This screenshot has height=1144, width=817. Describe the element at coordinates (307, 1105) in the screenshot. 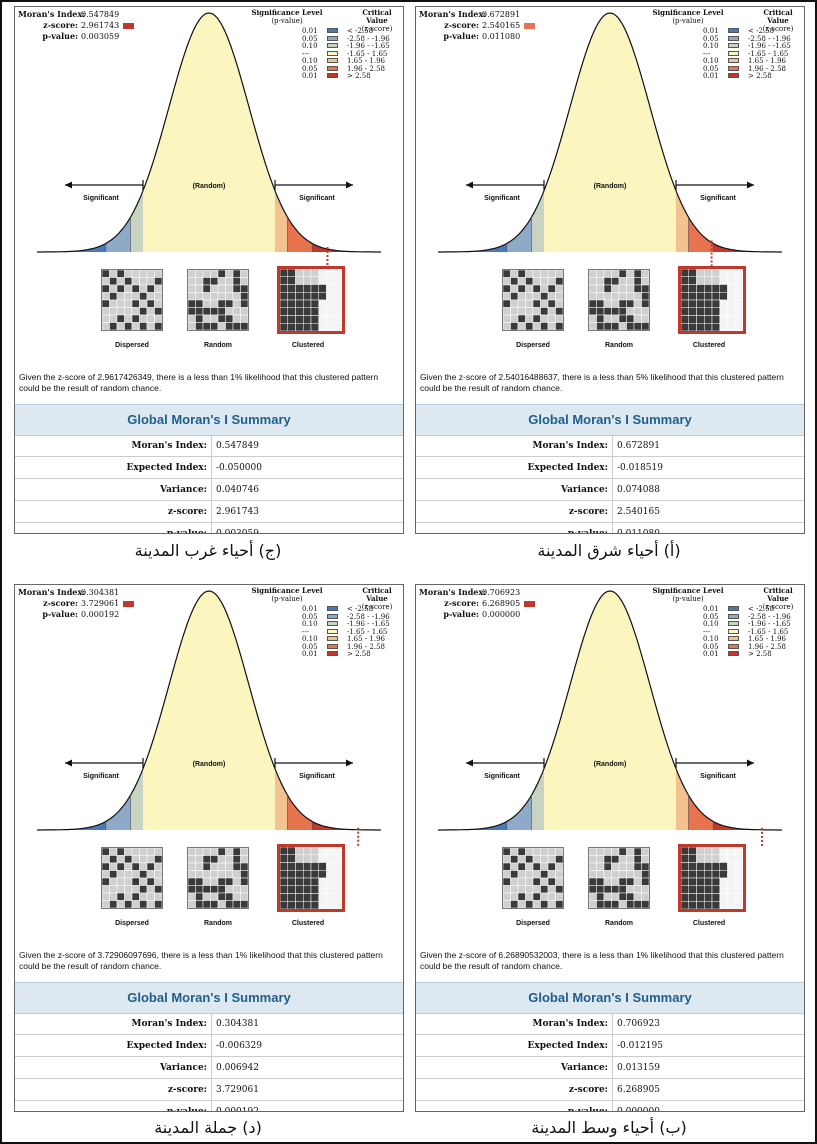

I see `summary-value: 0.000192` at that location.